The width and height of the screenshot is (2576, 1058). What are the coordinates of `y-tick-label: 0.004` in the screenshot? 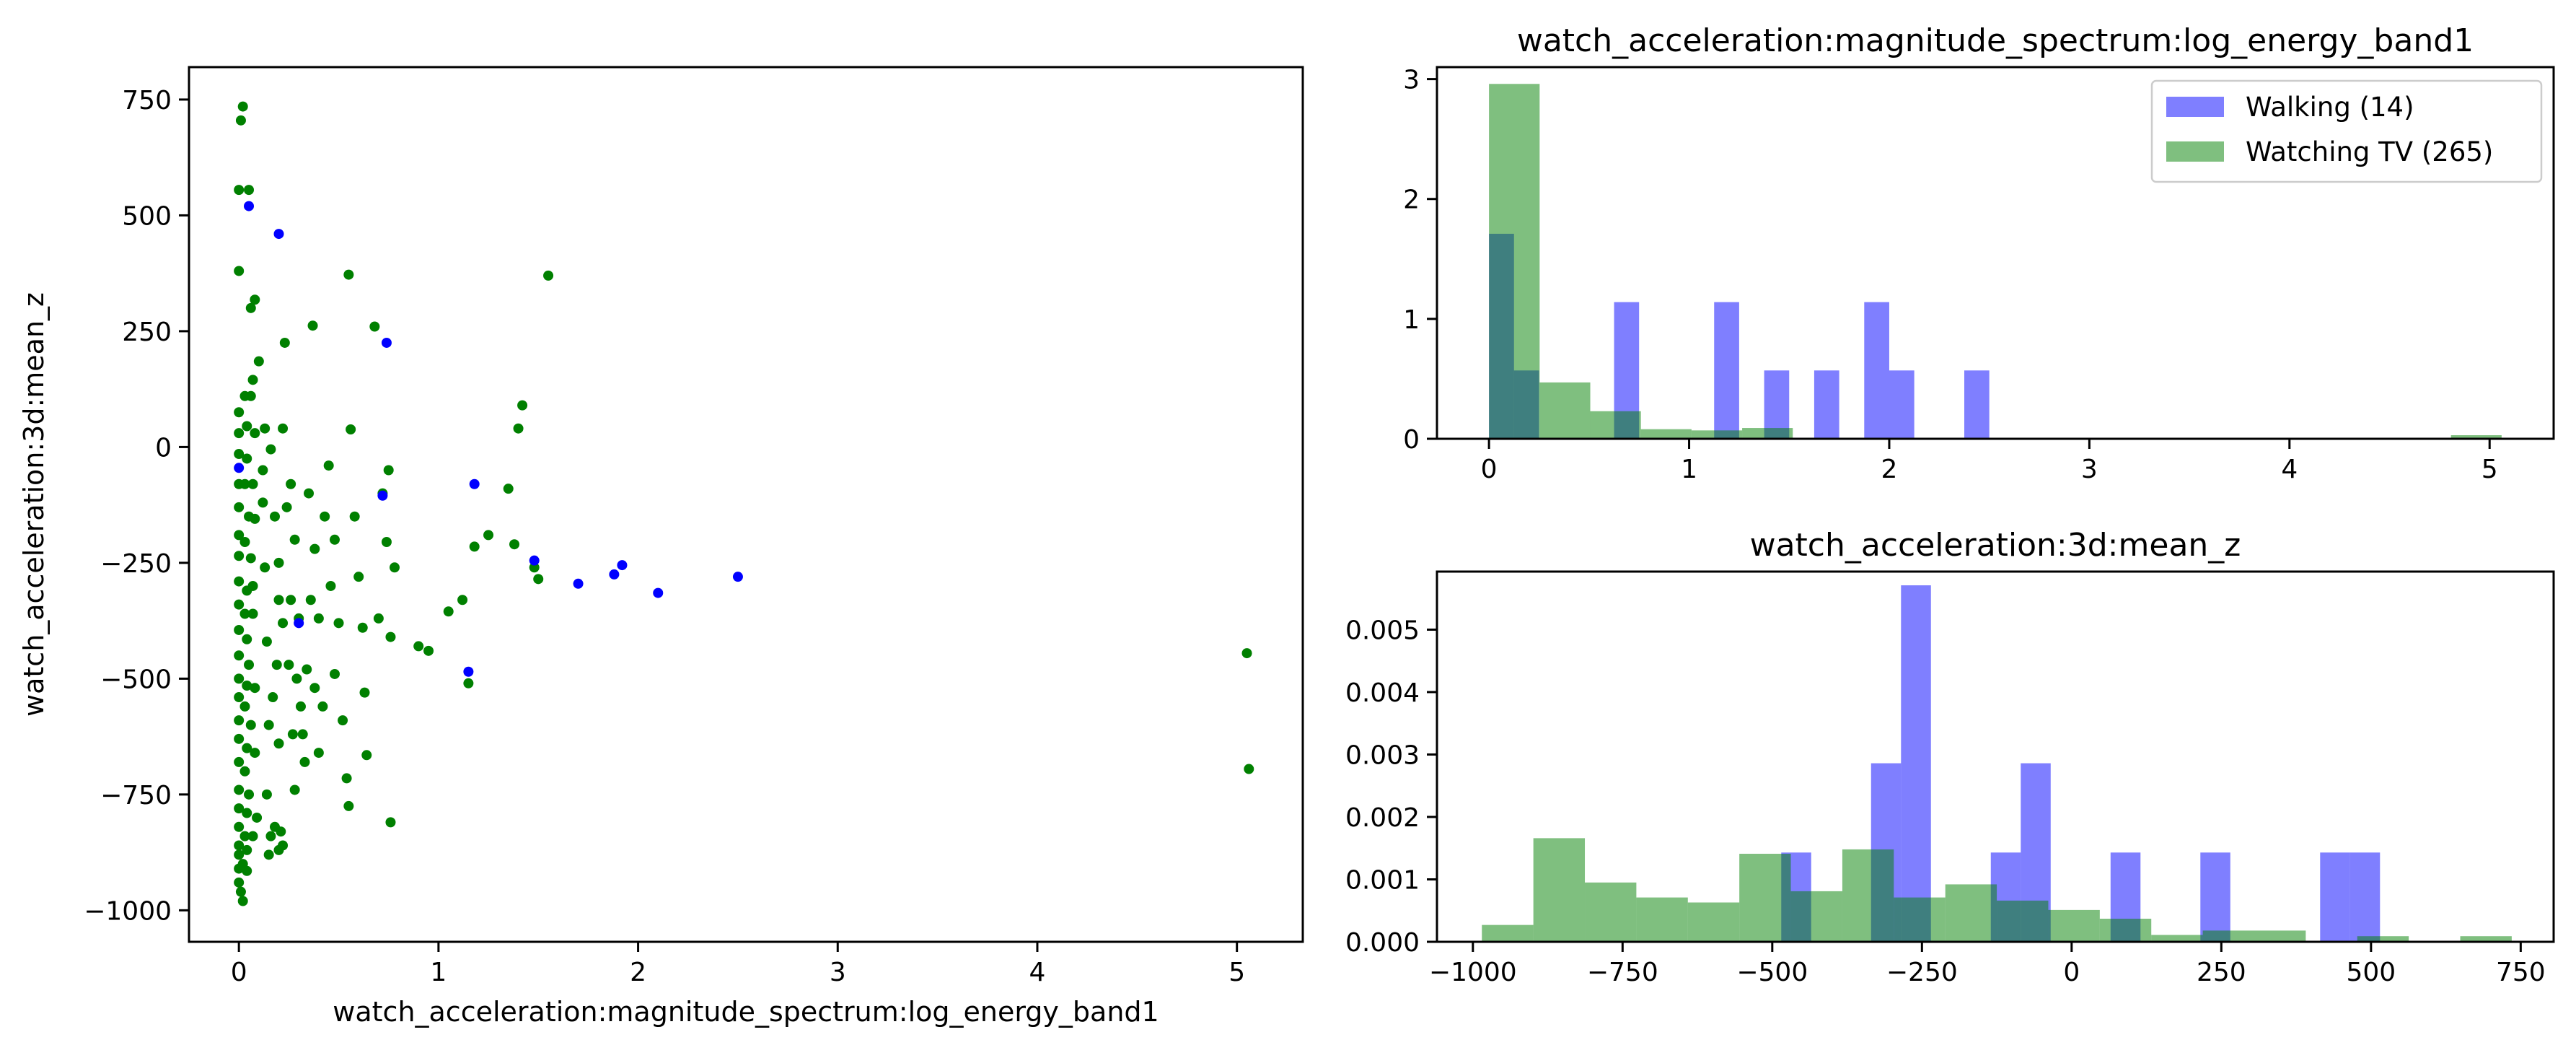 It's located at (1382, 693).